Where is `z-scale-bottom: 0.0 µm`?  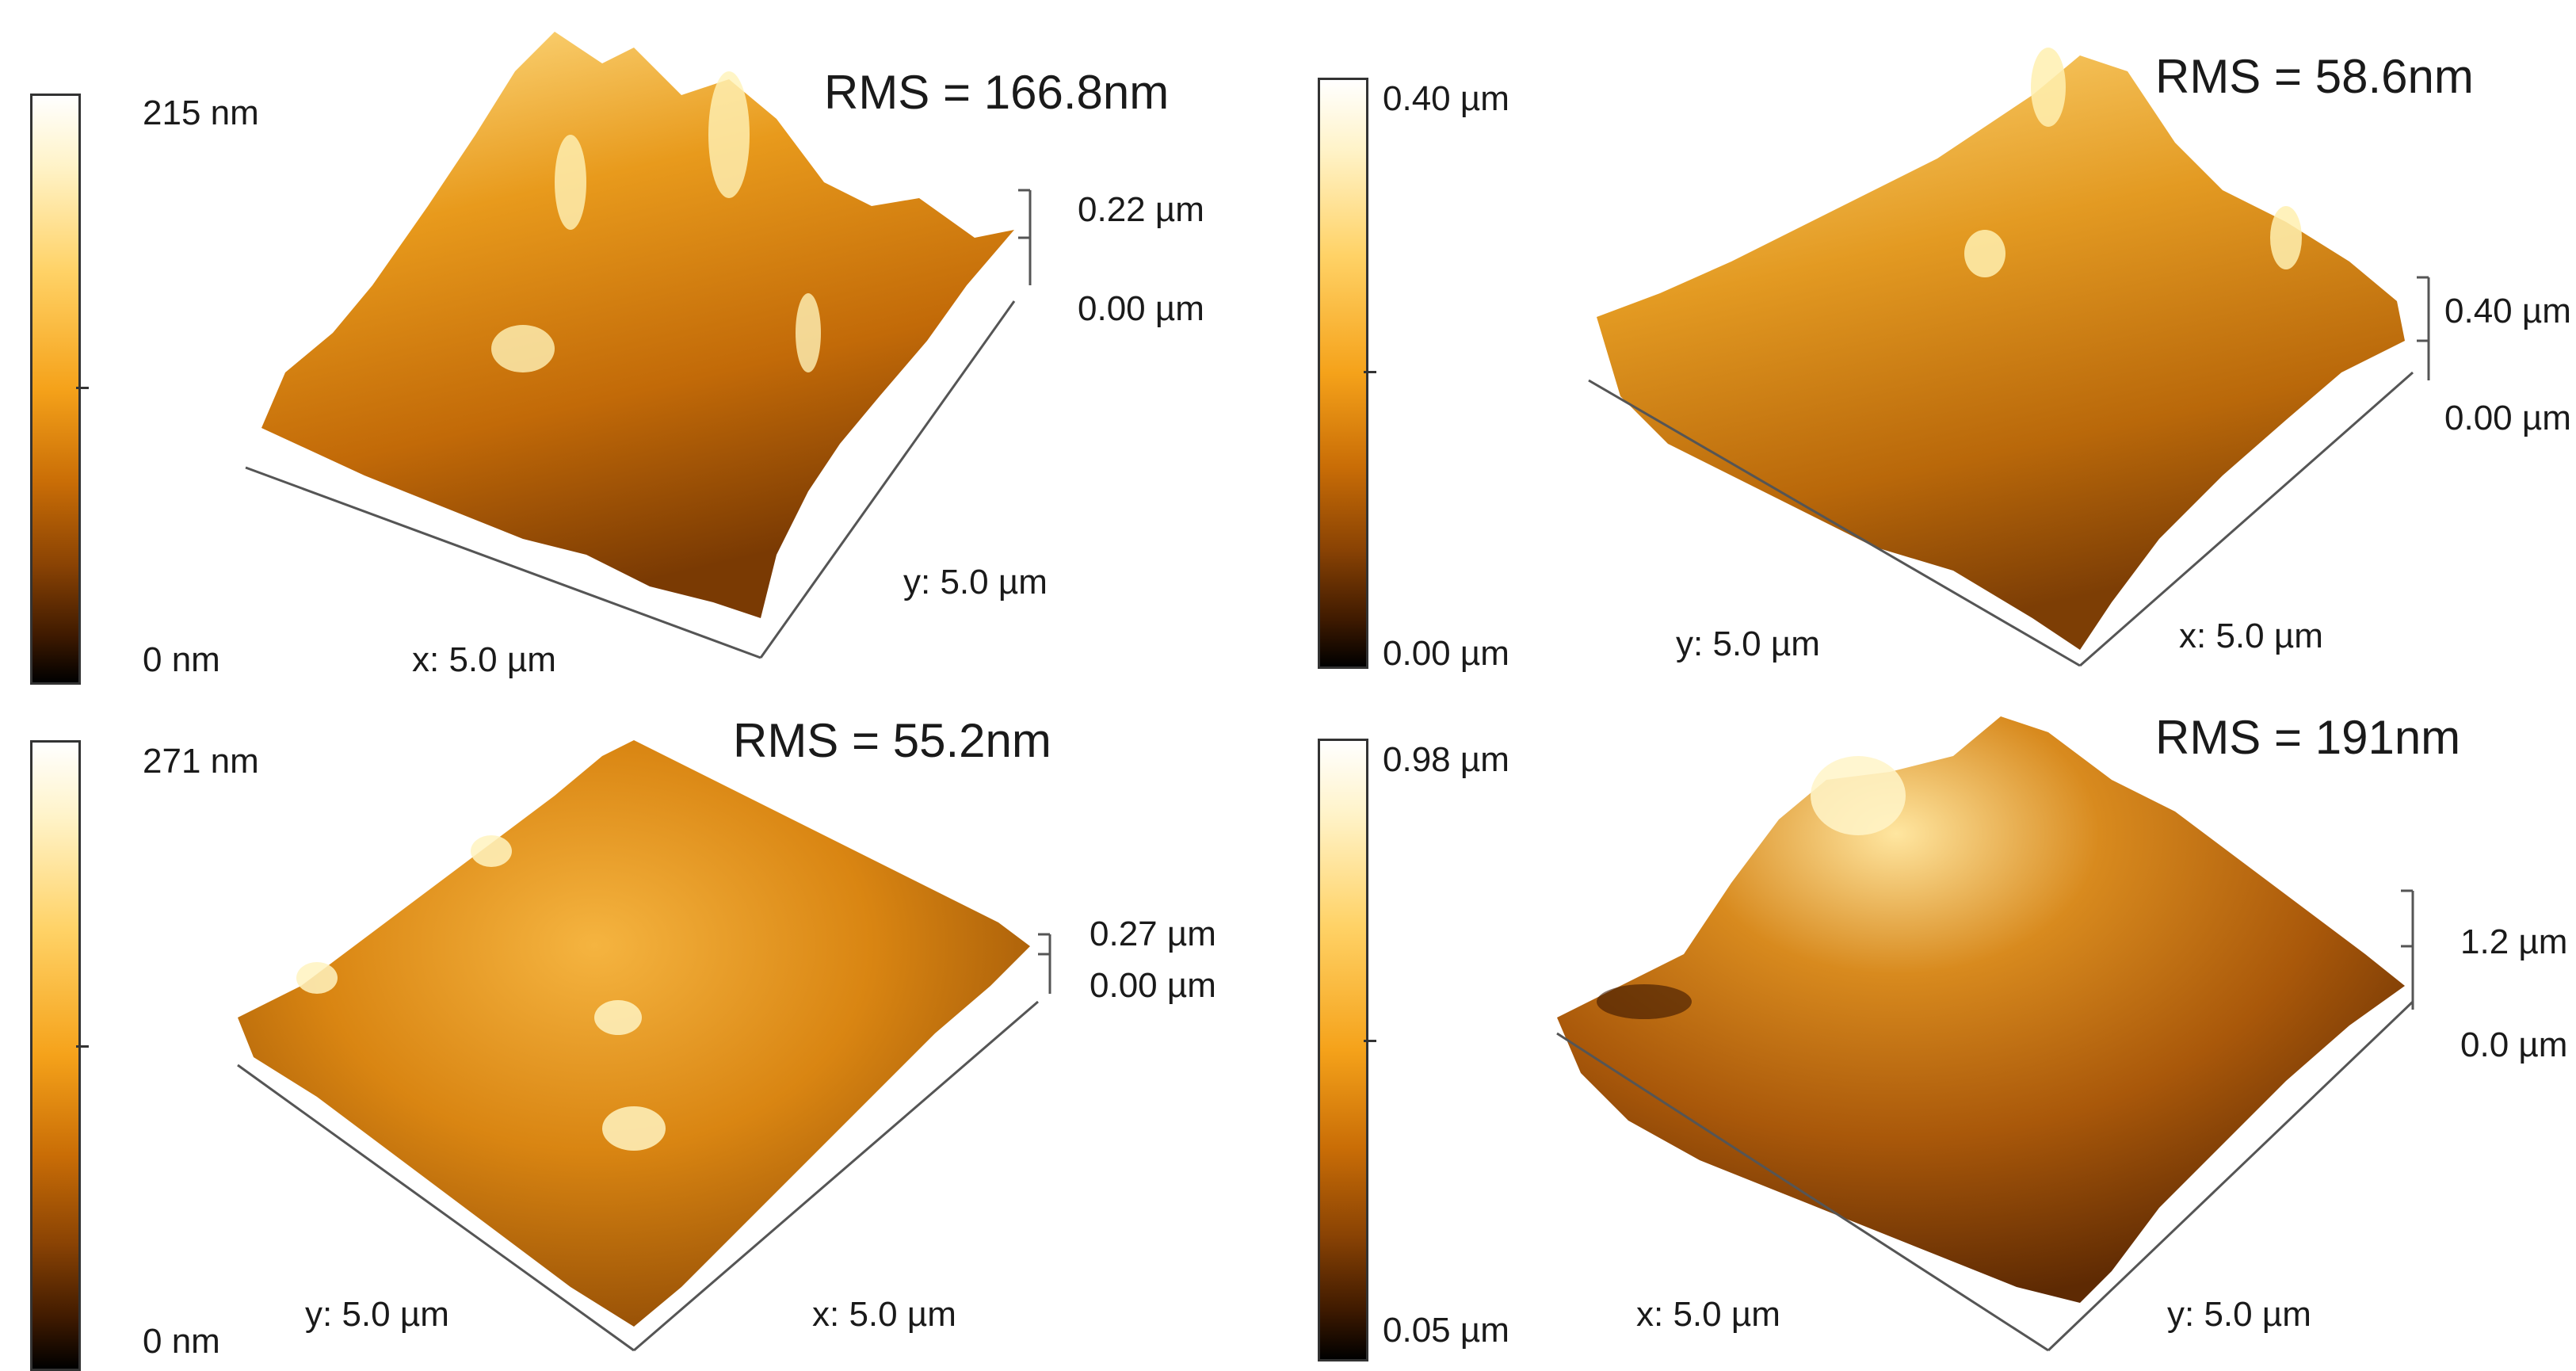 z-scale-bottom: 0.0 µm is located at coordinates (2514, 1044).